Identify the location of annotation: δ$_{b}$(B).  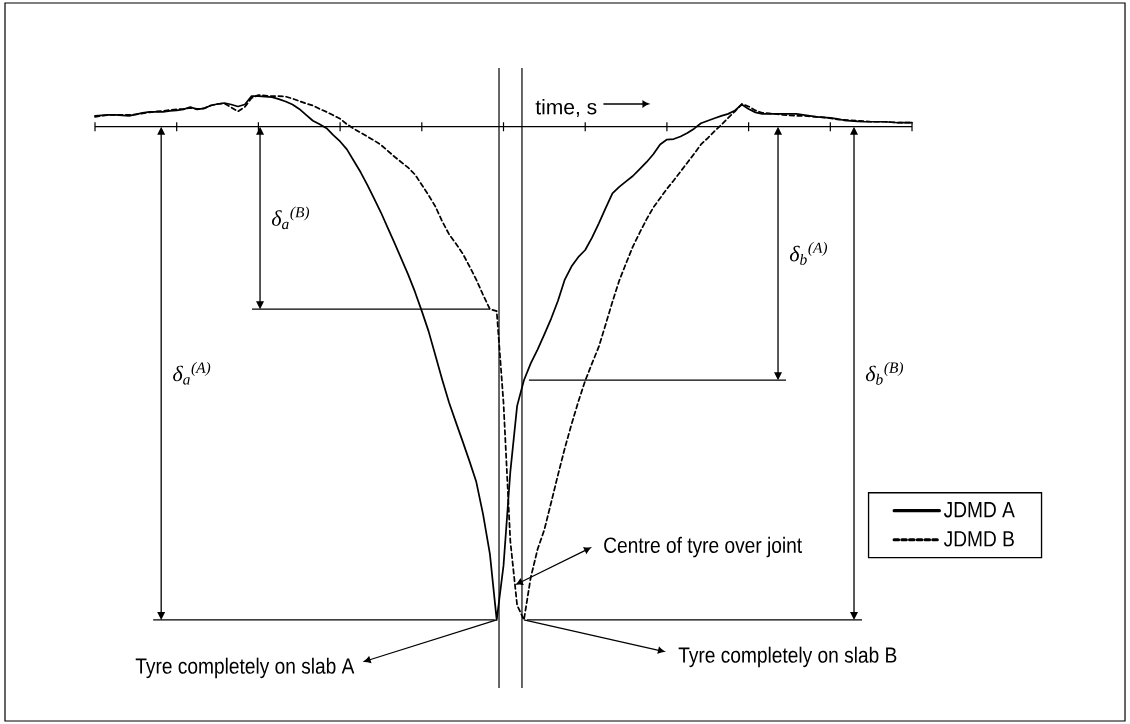
(884, 373).